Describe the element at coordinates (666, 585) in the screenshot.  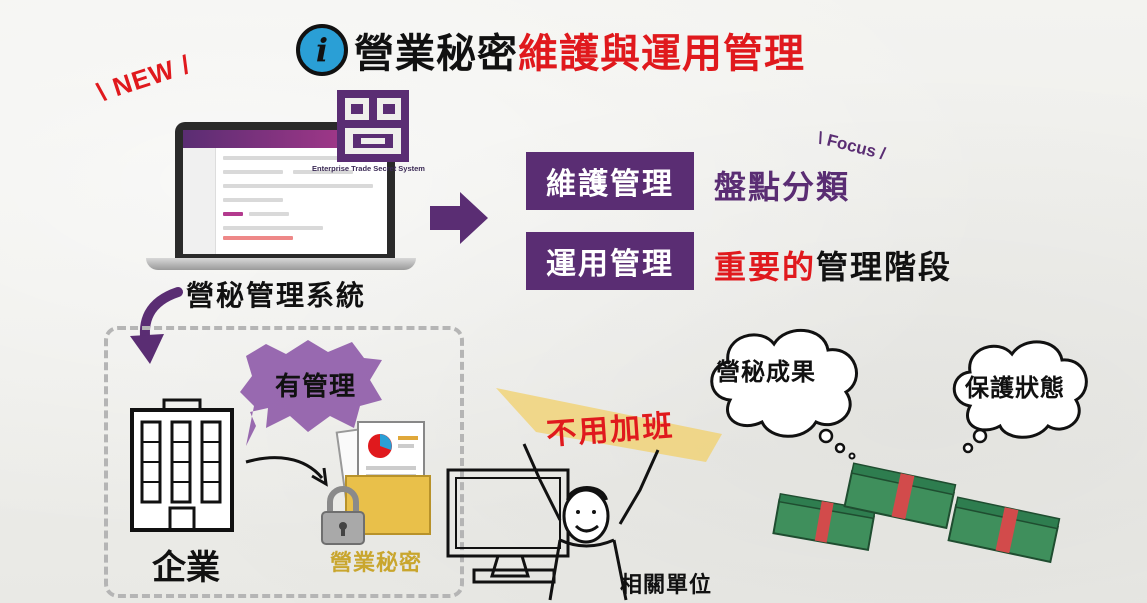
I see `department-label: 相關單位` at that location.